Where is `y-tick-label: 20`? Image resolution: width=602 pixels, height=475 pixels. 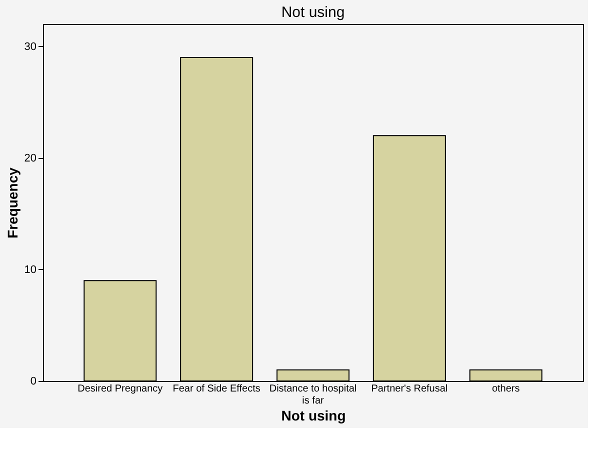
y-tick-label: 20 is located at coordinates (30, 158).